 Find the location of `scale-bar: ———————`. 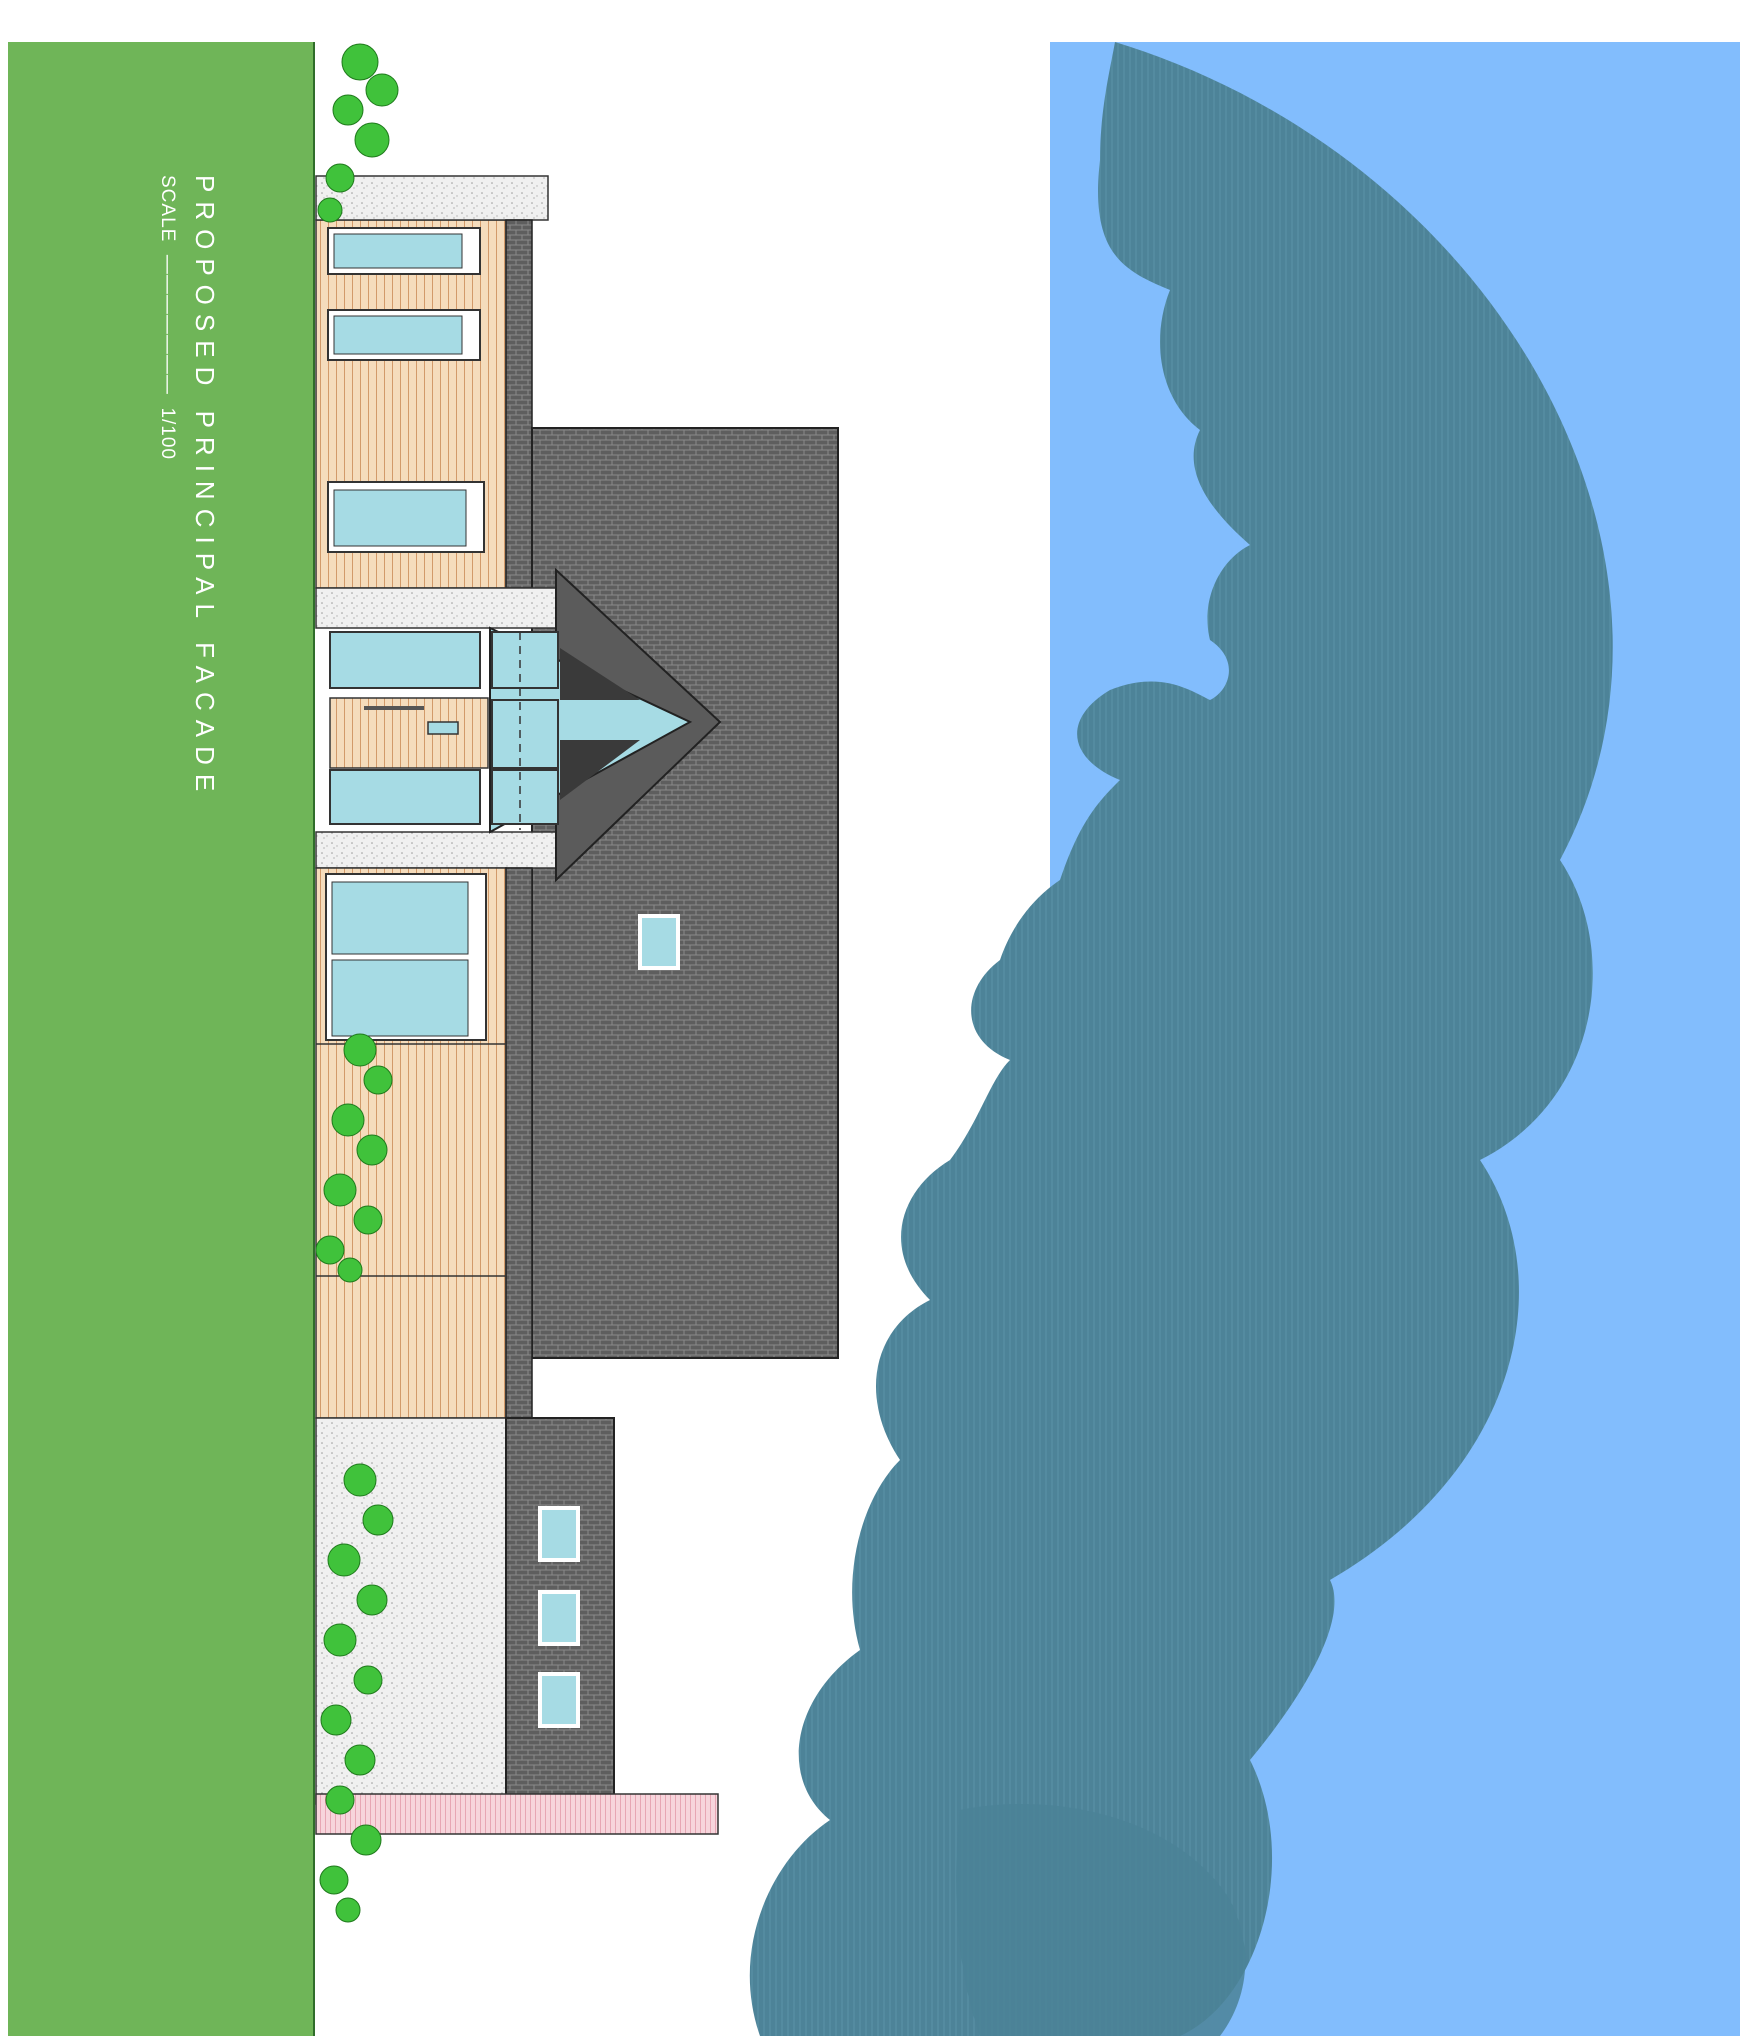

scale-bar: ——————— is located at coordinates (167, 325).